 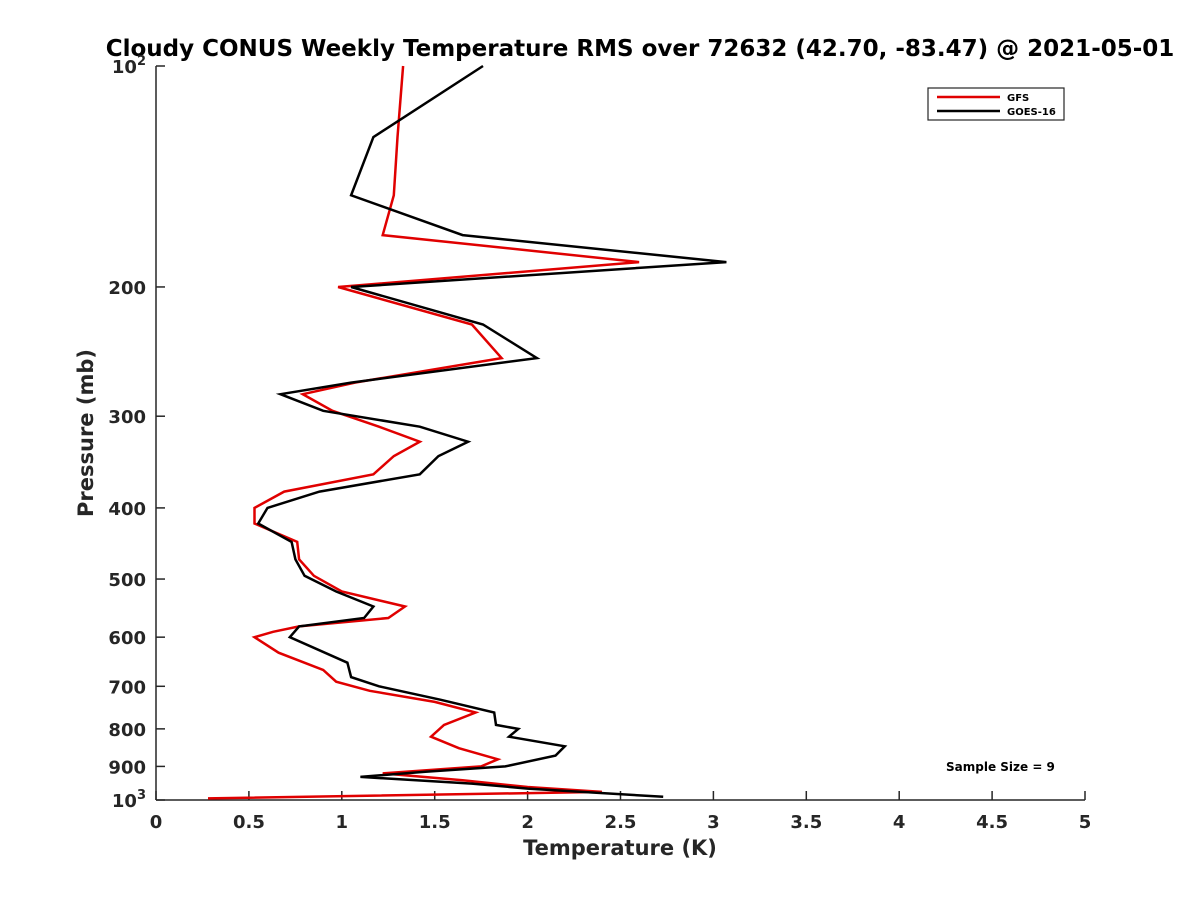 I want to click on x-tick-label: 0.5, so click(x=249, y=822).